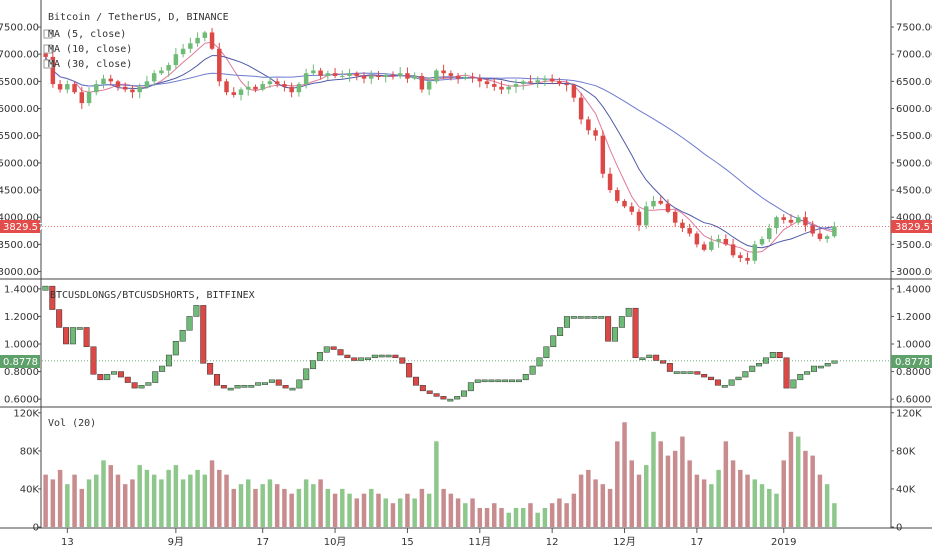 This screenshot has height=550, width=932. What do you see at coordinates (21, 345) in the screenshot?
I see `ratio-tick-left: 1.0000` at bounding box center [21, 345].